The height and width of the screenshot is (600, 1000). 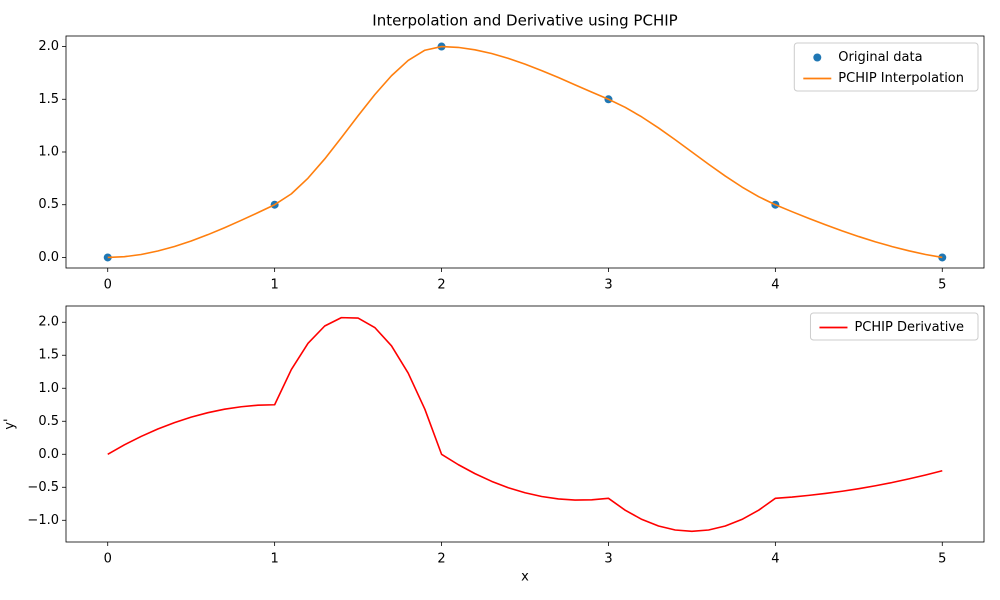 What do you see at coordinates (909, 327) in the screenshot?
I see `legend-label: PCHIP Derivative` at bounding box center [909, 327].